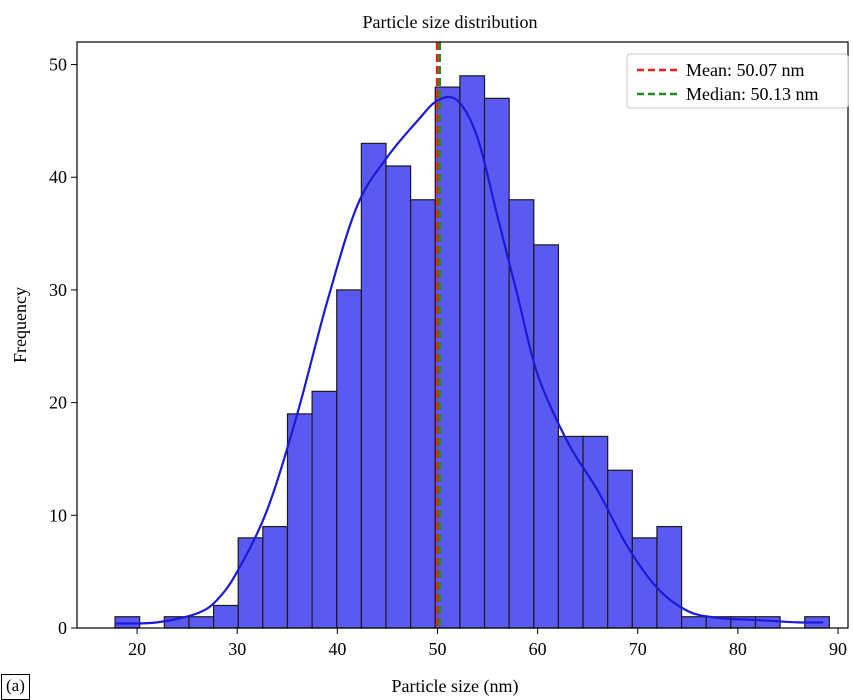 This screenshot has width=853, height=700. I want to click on x-tick-label: 60, so click(538, 649).